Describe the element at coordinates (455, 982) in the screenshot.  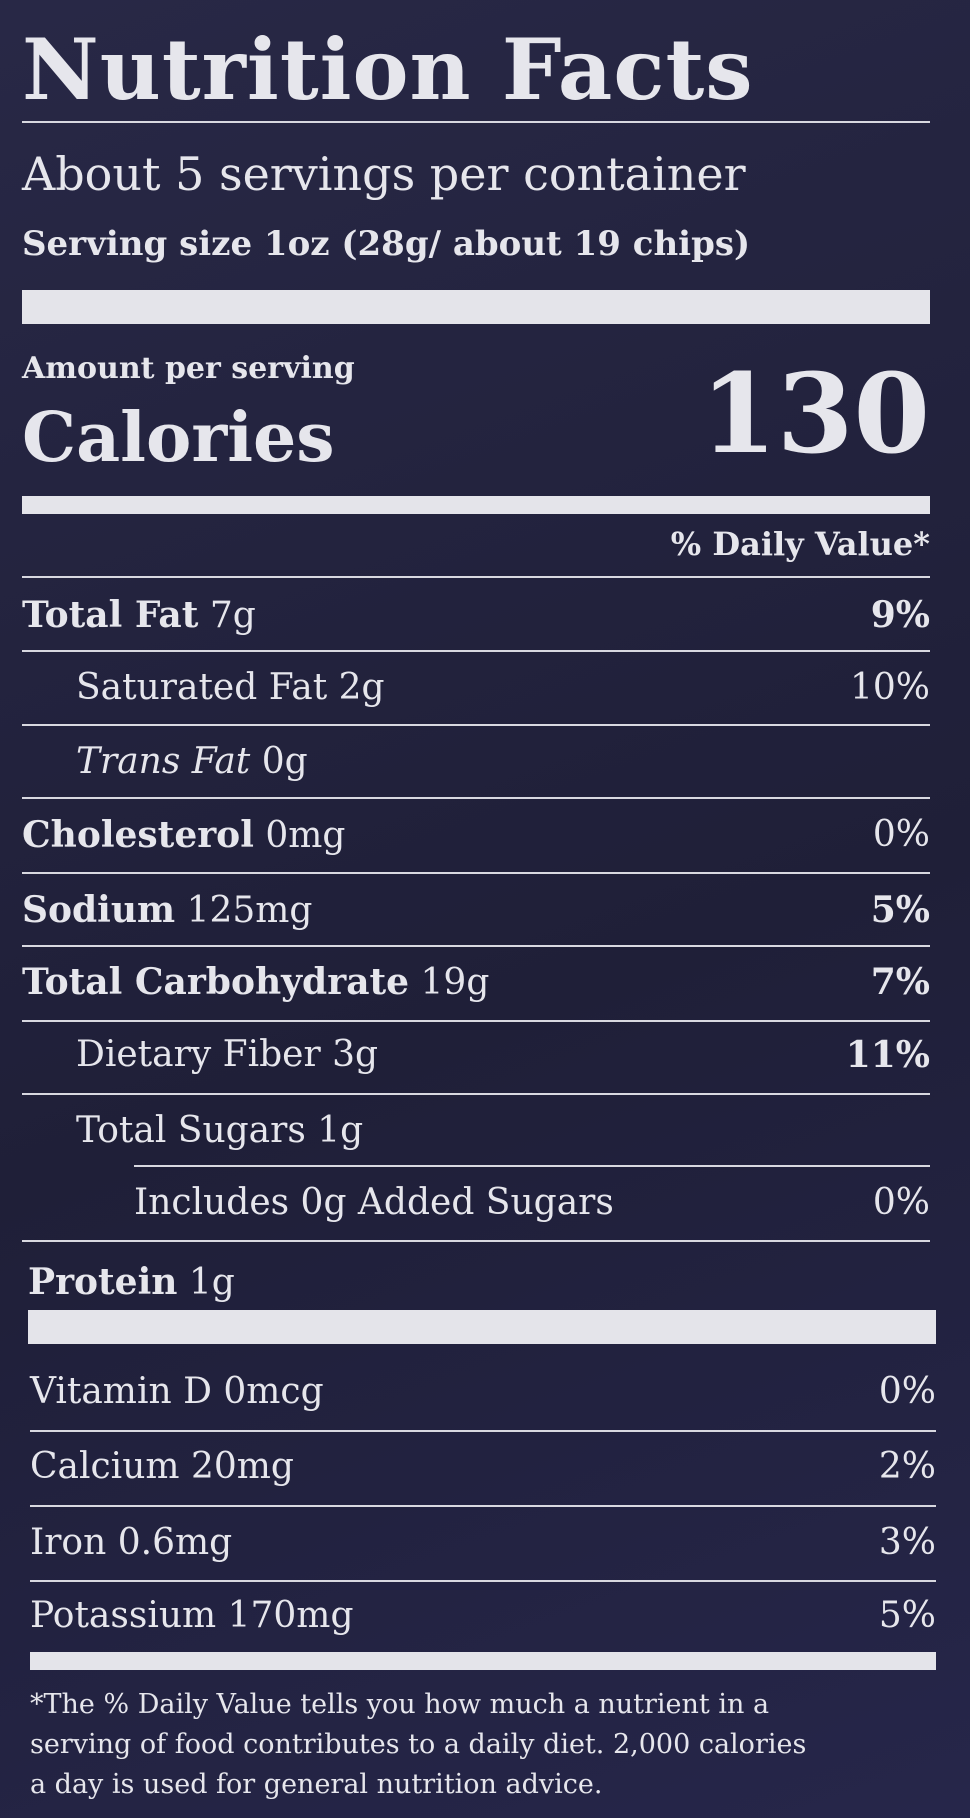
I see `nutrient-amount: 19g` at that location.